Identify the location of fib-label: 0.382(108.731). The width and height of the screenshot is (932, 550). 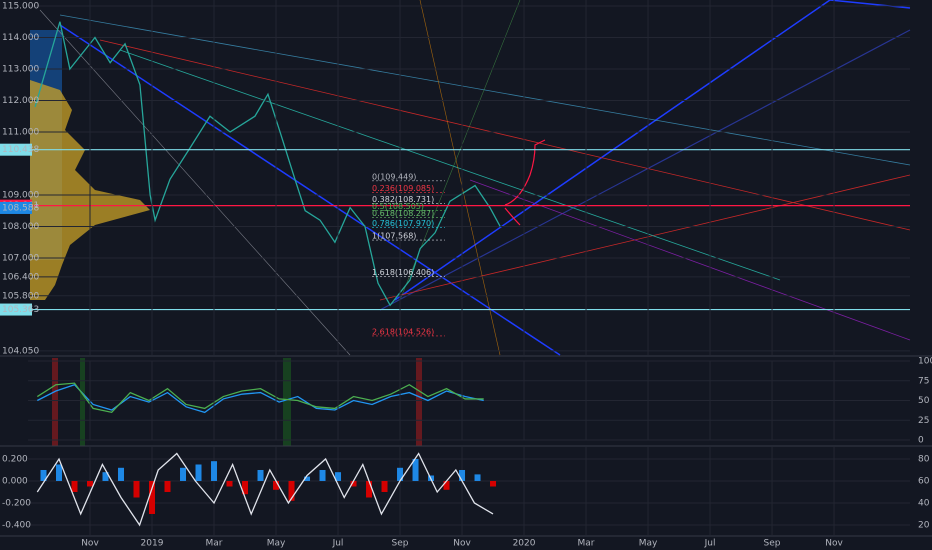
(403, 199).